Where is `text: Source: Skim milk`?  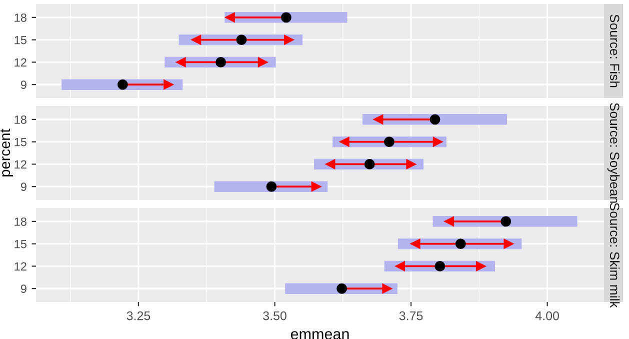 text: Source: Skim milk is located at coordinates (615, 255).